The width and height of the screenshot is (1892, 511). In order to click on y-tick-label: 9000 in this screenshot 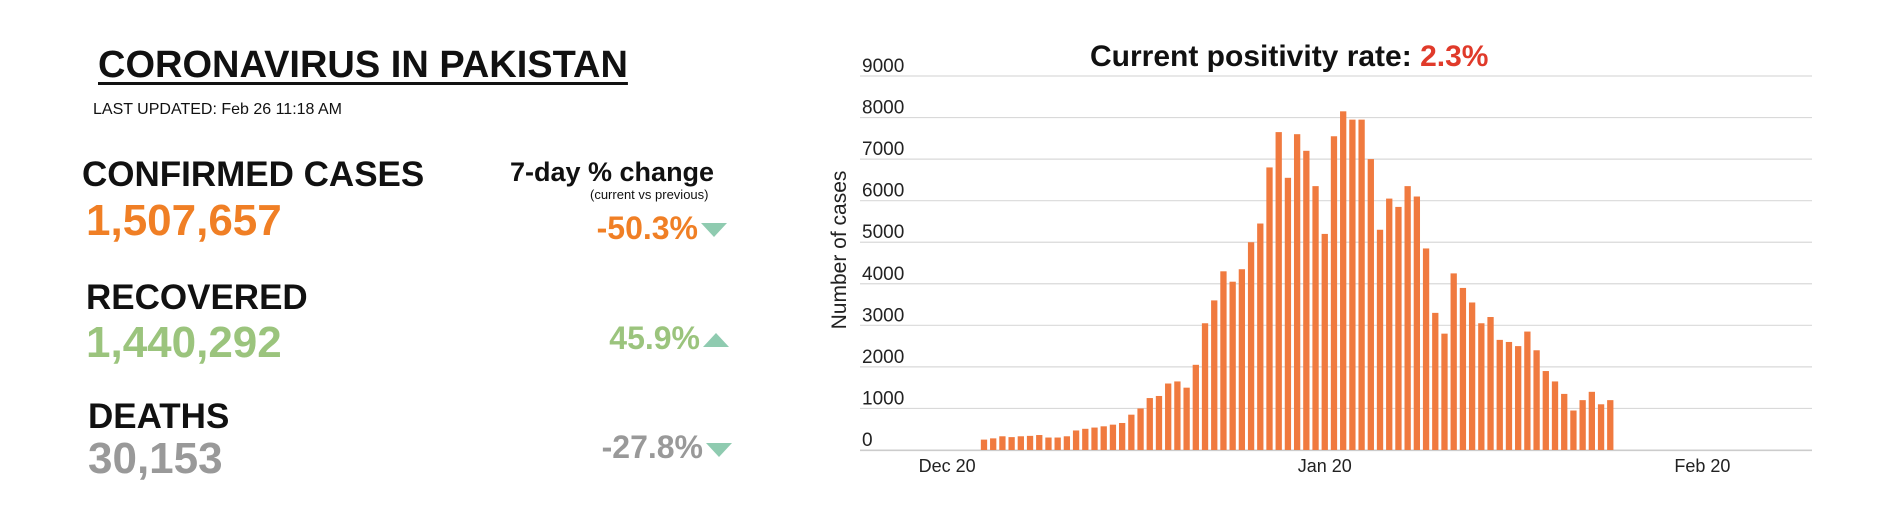, I will do `click(883, 66)`.